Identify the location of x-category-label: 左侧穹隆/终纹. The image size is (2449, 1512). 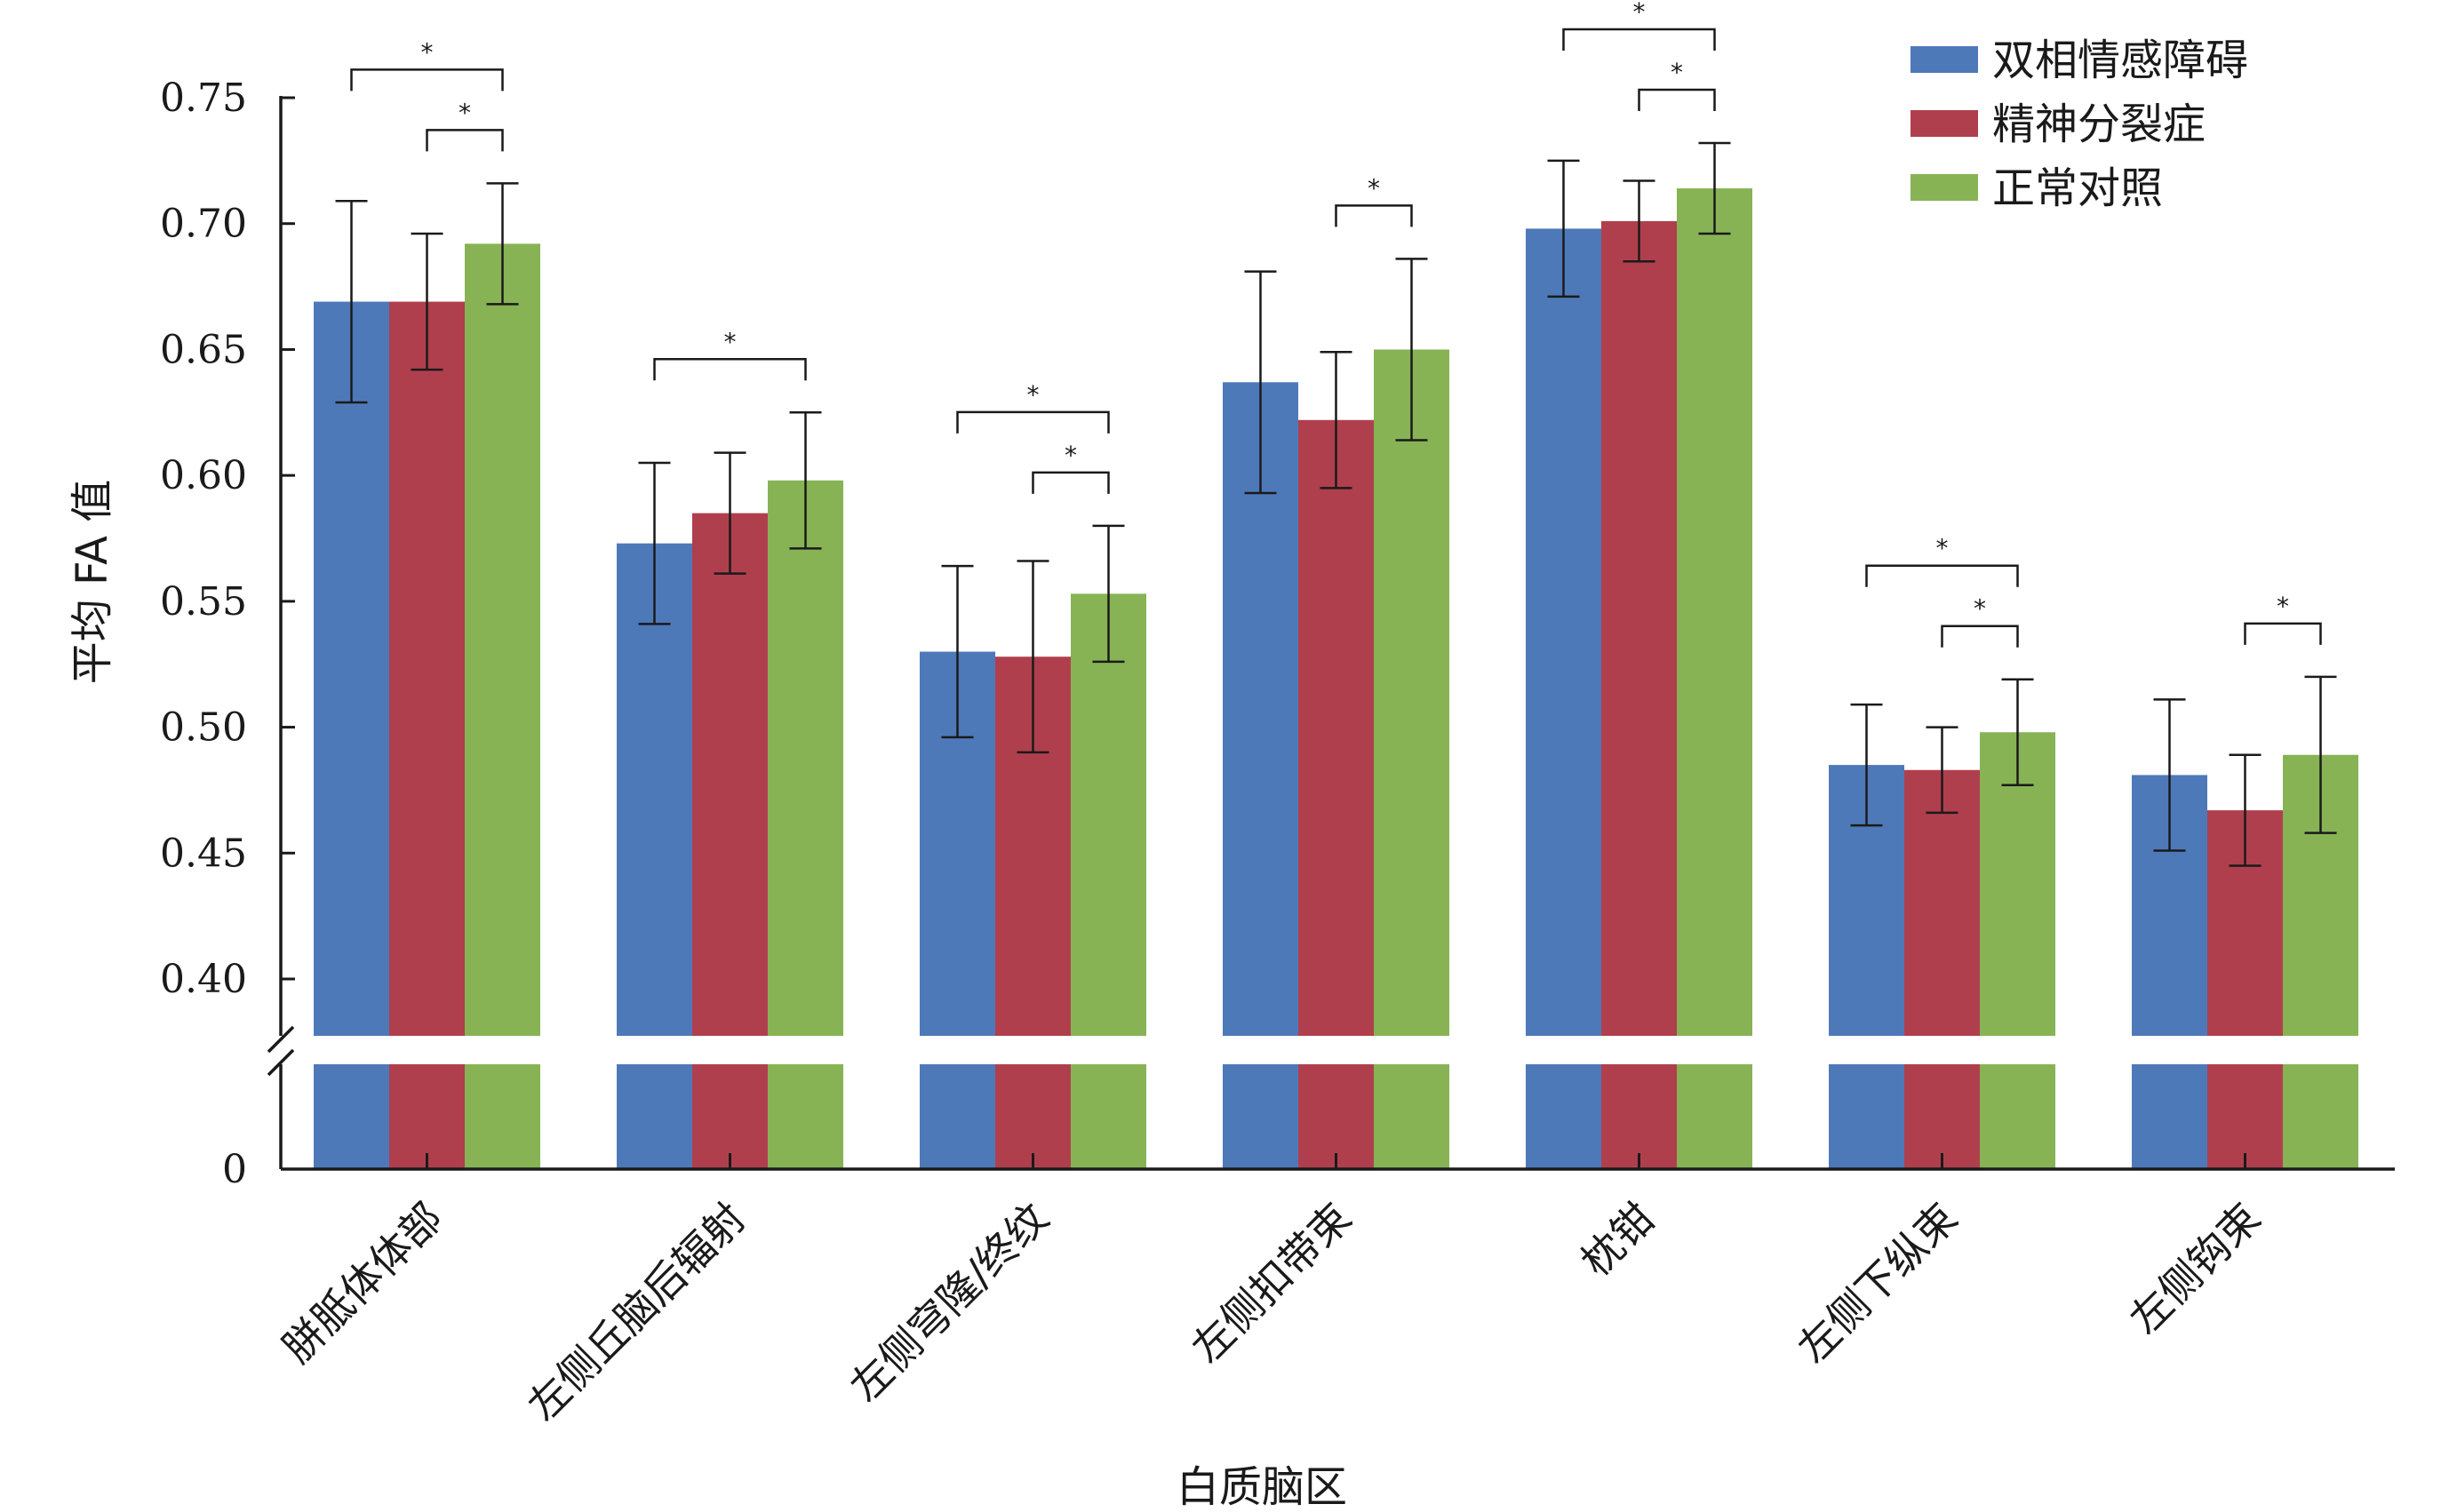
(949, 1302).